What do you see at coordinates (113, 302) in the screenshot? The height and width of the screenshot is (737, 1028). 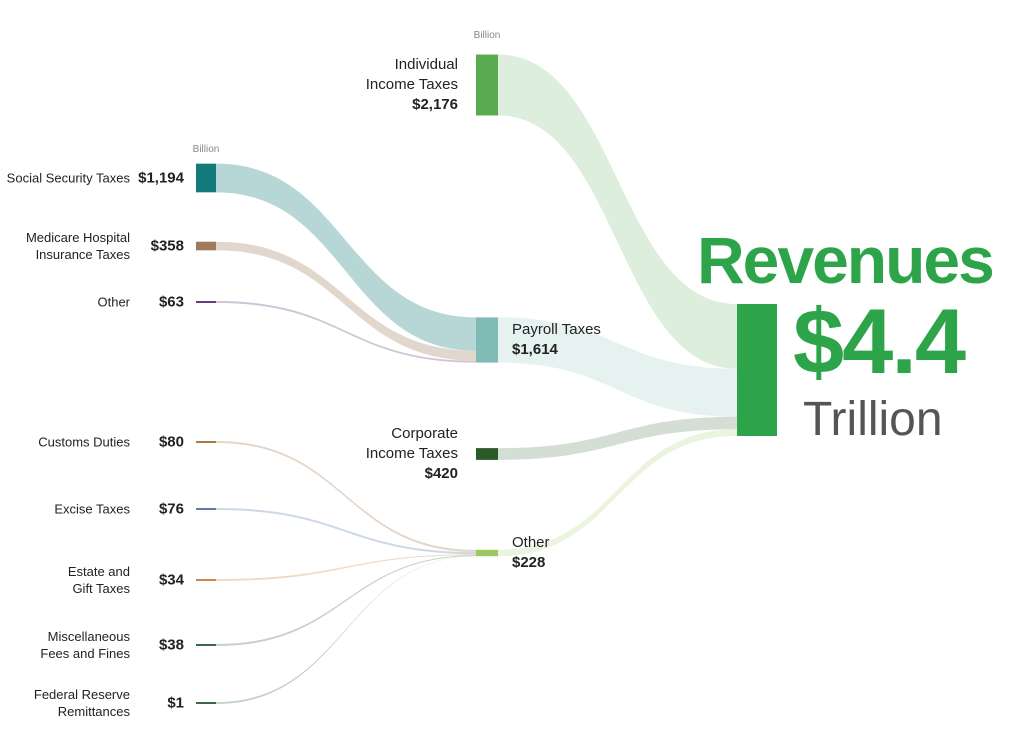 I see `source-label: Other` at bounding box center [113, 302].